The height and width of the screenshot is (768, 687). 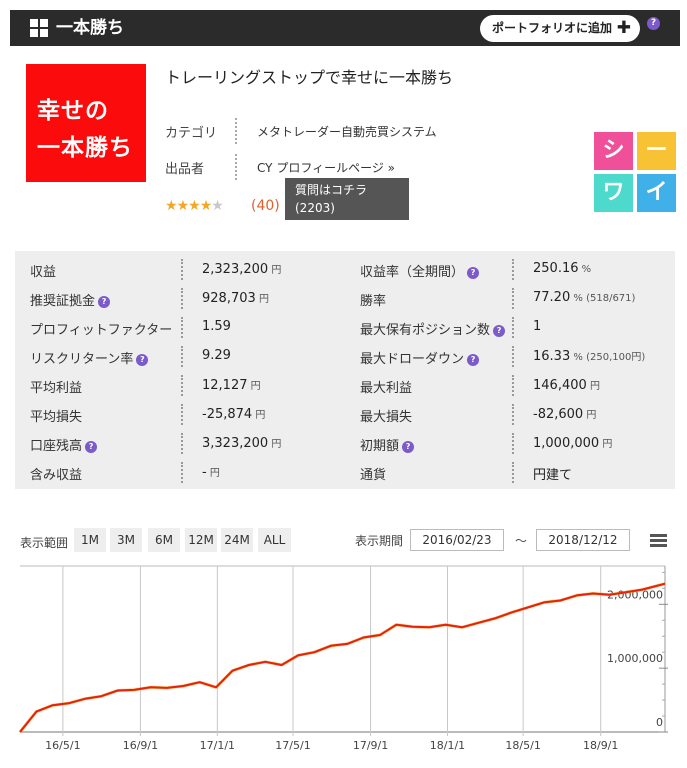 What do you see at coordinates (345, 385) in the screenshot?
I see `stats-row: 平均利益 12,127 円 最大利益 146,400 円` at bounding box center [345, 385].